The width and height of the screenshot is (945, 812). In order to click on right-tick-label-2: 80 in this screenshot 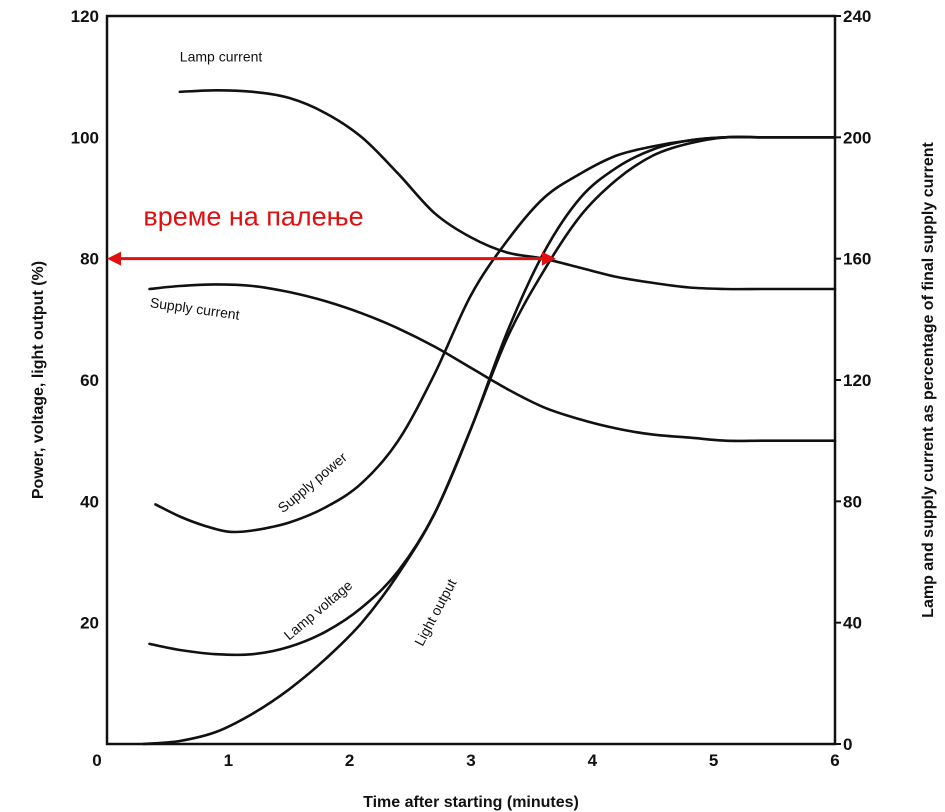, I will do `click(852, 501)`.